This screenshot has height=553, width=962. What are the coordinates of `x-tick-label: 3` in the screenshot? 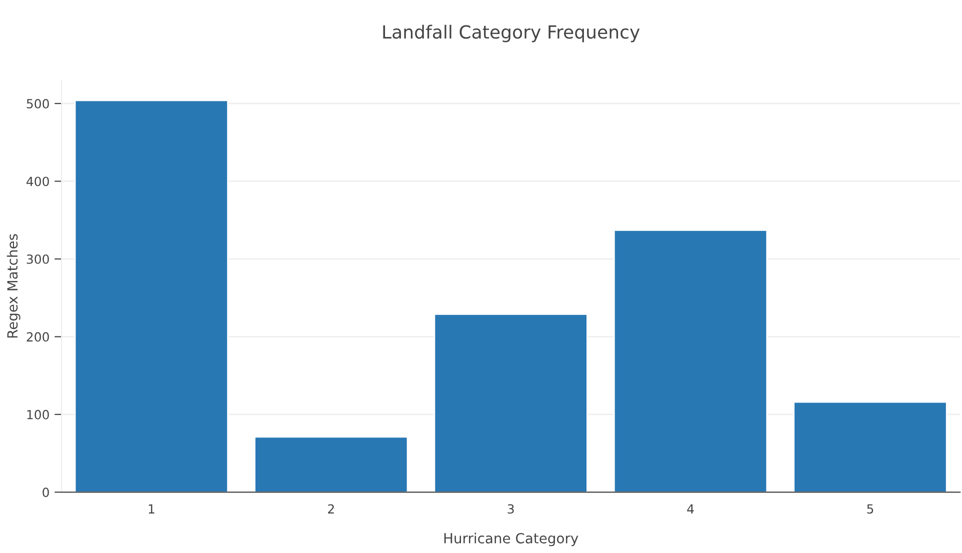 It's located at (511, 509).